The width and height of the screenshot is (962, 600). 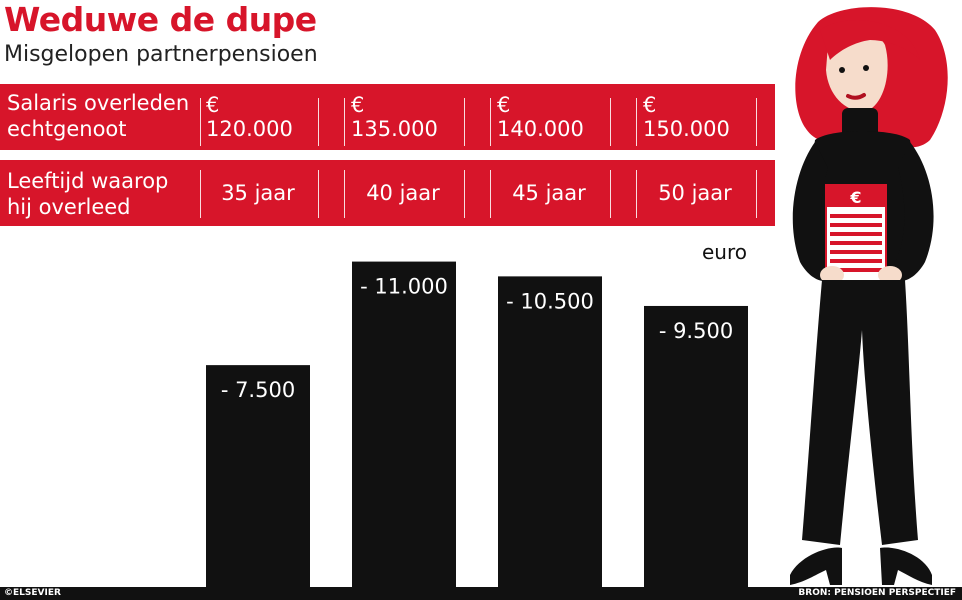 What do you see at coordinates (249, 117) in the screenshot?
I see `salary-cell: € 120.000` at bounding box center [249, 117].